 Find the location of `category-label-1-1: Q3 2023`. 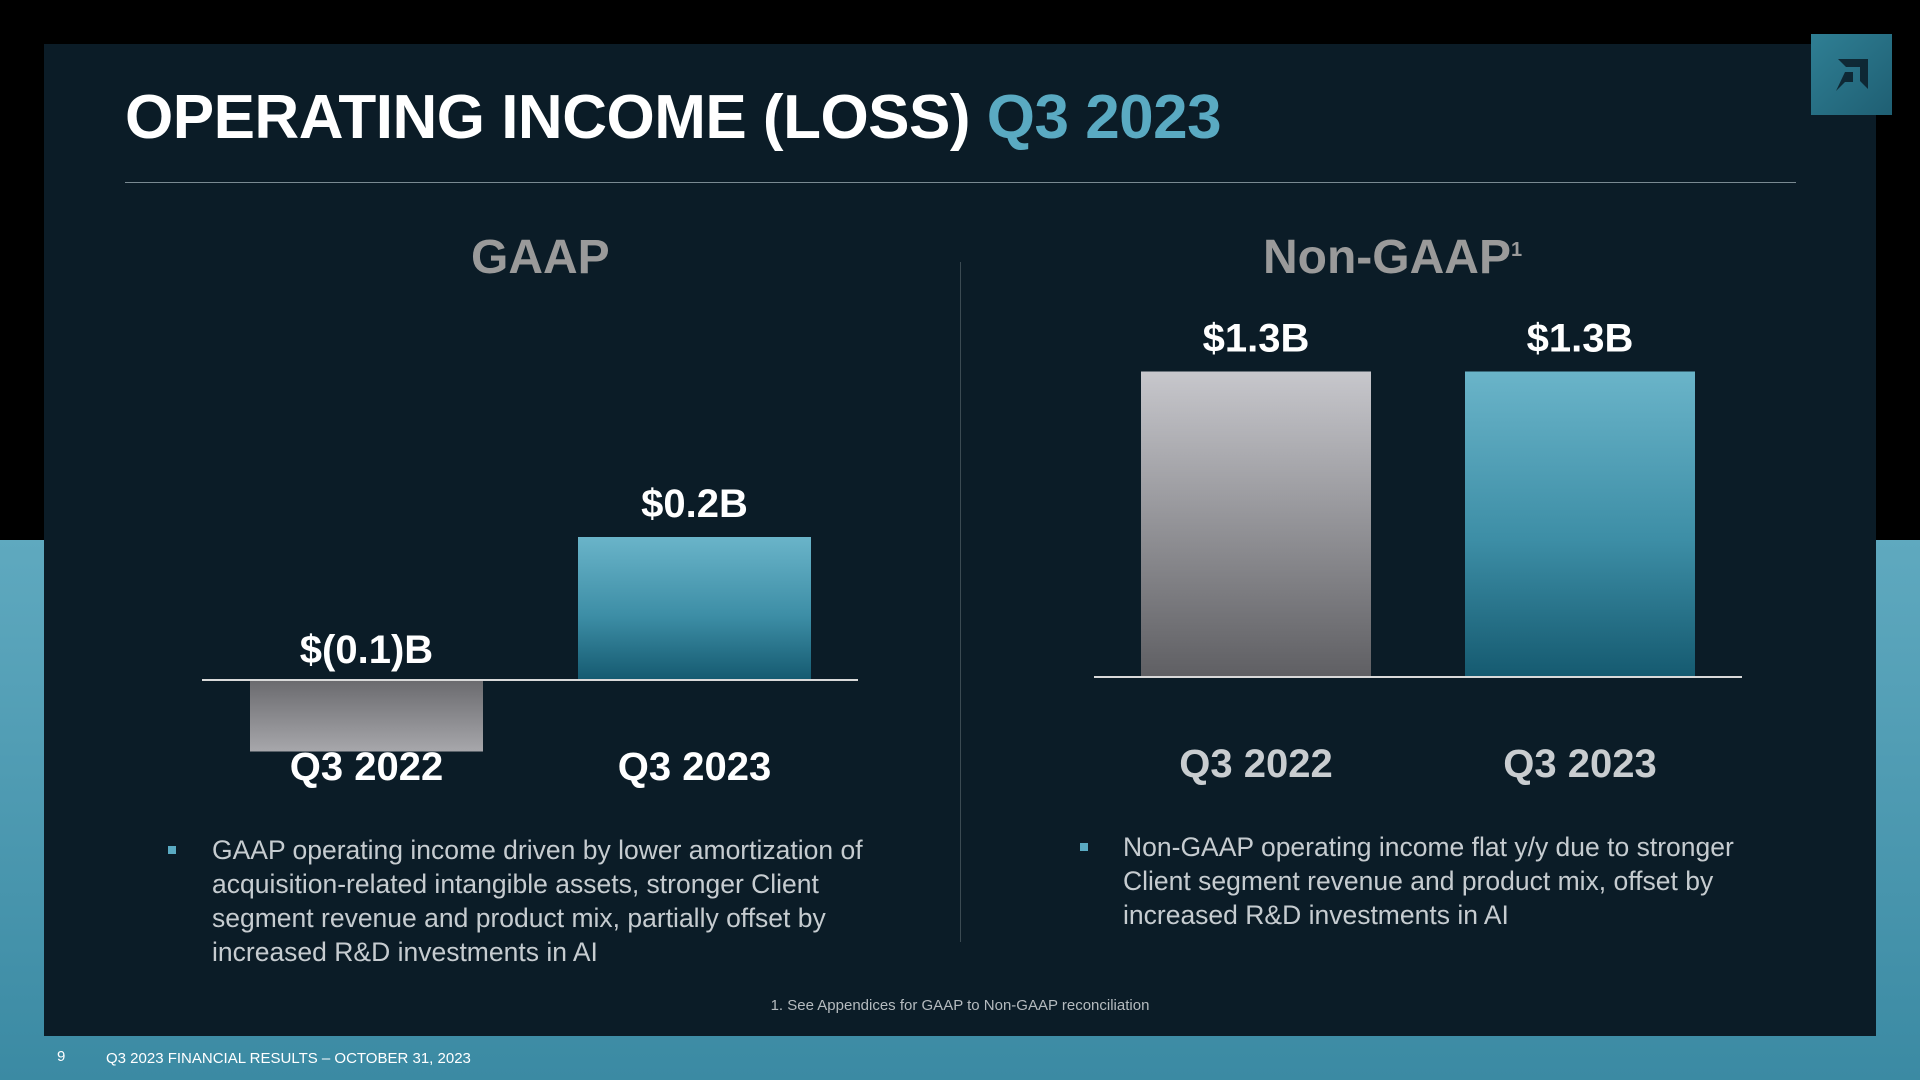

category-label-1-1: Q3 2023 is located at coordinates (1579, 764).